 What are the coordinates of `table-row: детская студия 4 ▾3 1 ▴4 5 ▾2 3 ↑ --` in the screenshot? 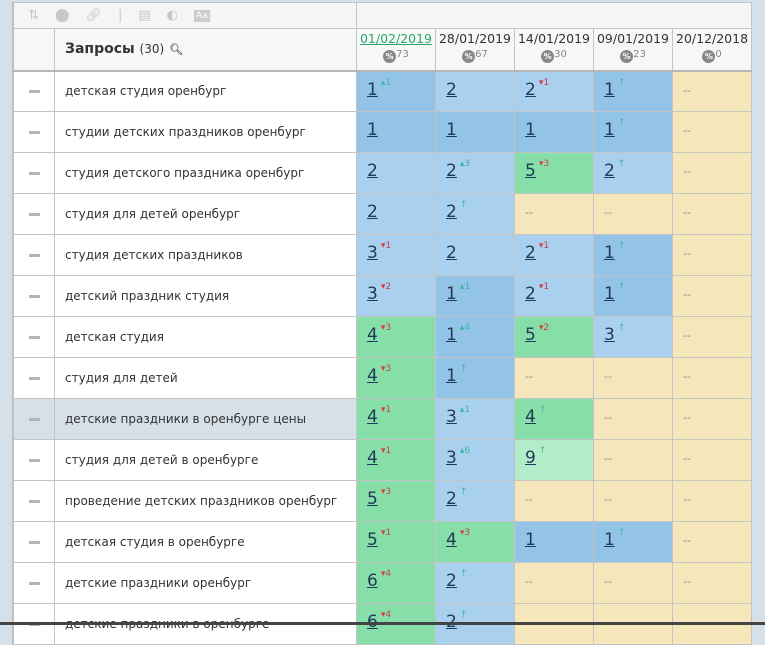 It's located at (383, 337).